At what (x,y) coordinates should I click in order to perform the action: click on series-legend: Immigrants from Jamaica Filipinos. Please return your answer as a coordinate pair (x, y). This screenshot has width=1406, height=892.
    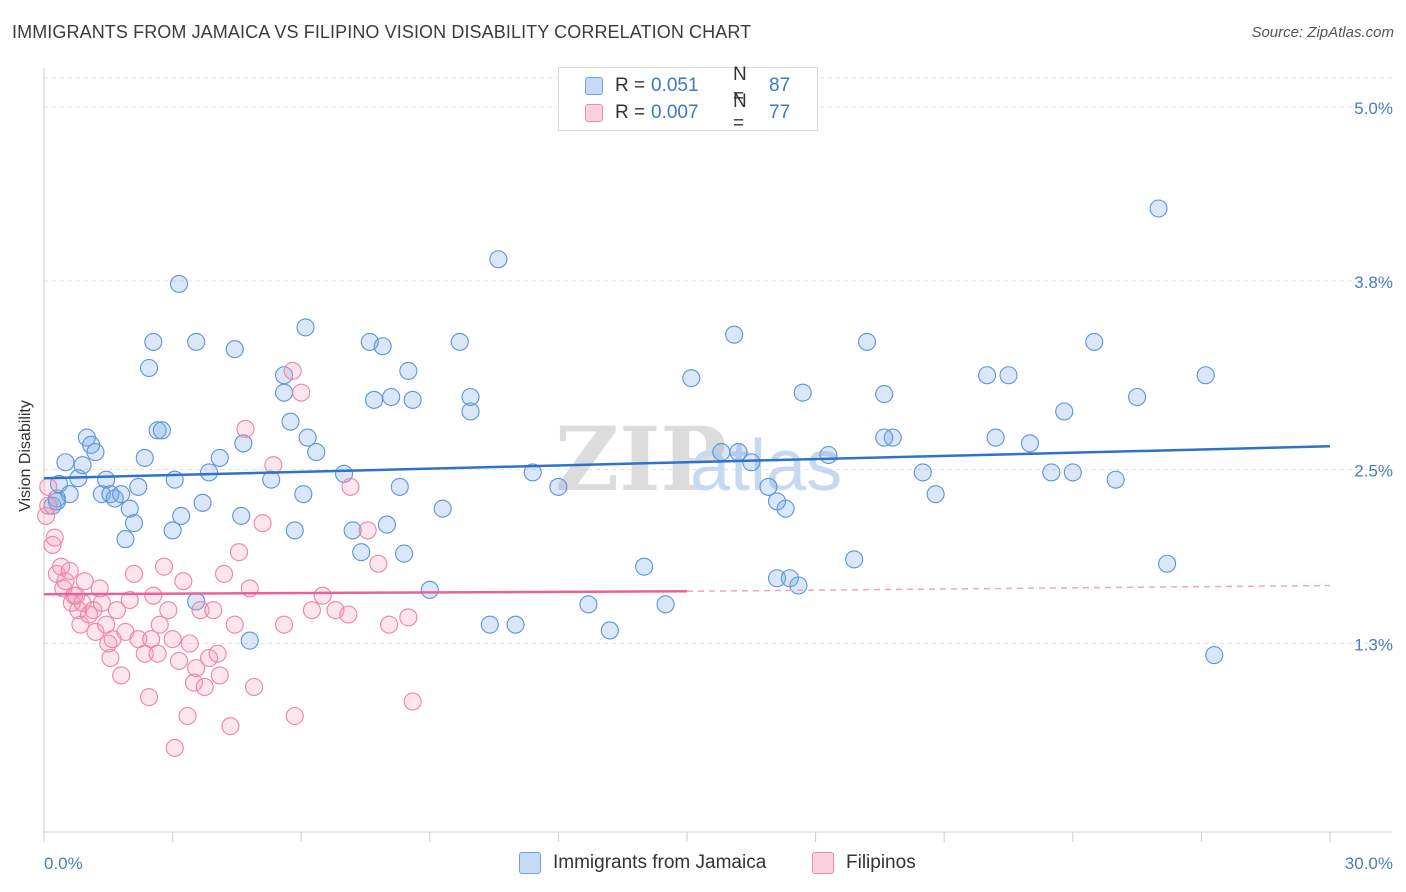
    Looking at the image, I should click on (703, 864).